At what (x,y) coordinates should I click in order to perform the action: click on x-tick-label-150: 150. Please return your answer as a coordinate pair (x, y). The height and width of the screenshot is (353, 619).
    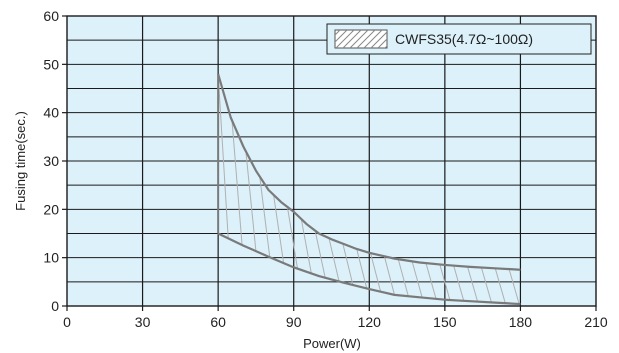
    Looking at the image, I should click on (445, 322).